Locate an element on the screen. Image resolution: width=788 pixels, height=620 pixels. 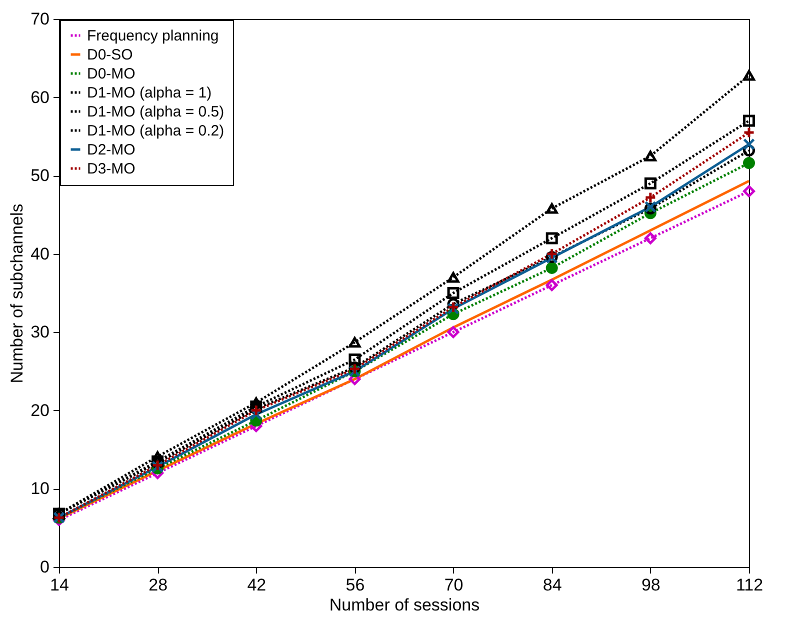
x-tick-label: 70 is located at coordinates (454, 585).